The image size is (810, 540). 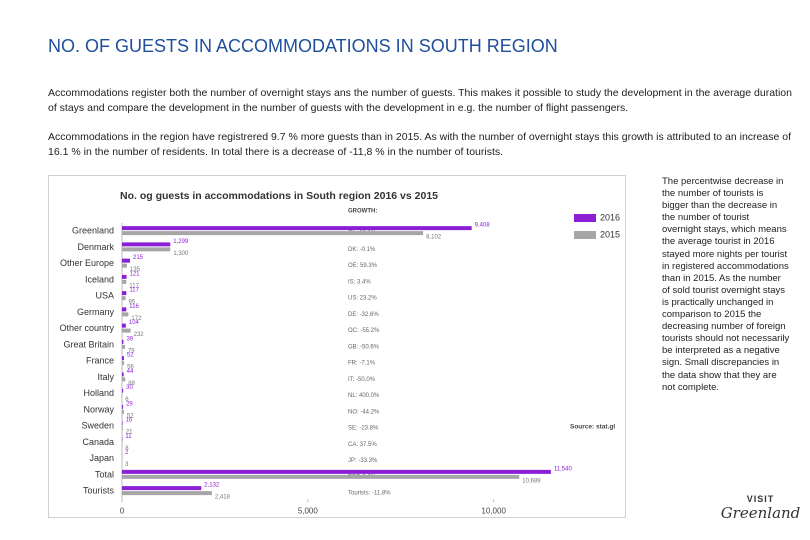 I want to click on value-label: 88, so click(x=131, y=384).